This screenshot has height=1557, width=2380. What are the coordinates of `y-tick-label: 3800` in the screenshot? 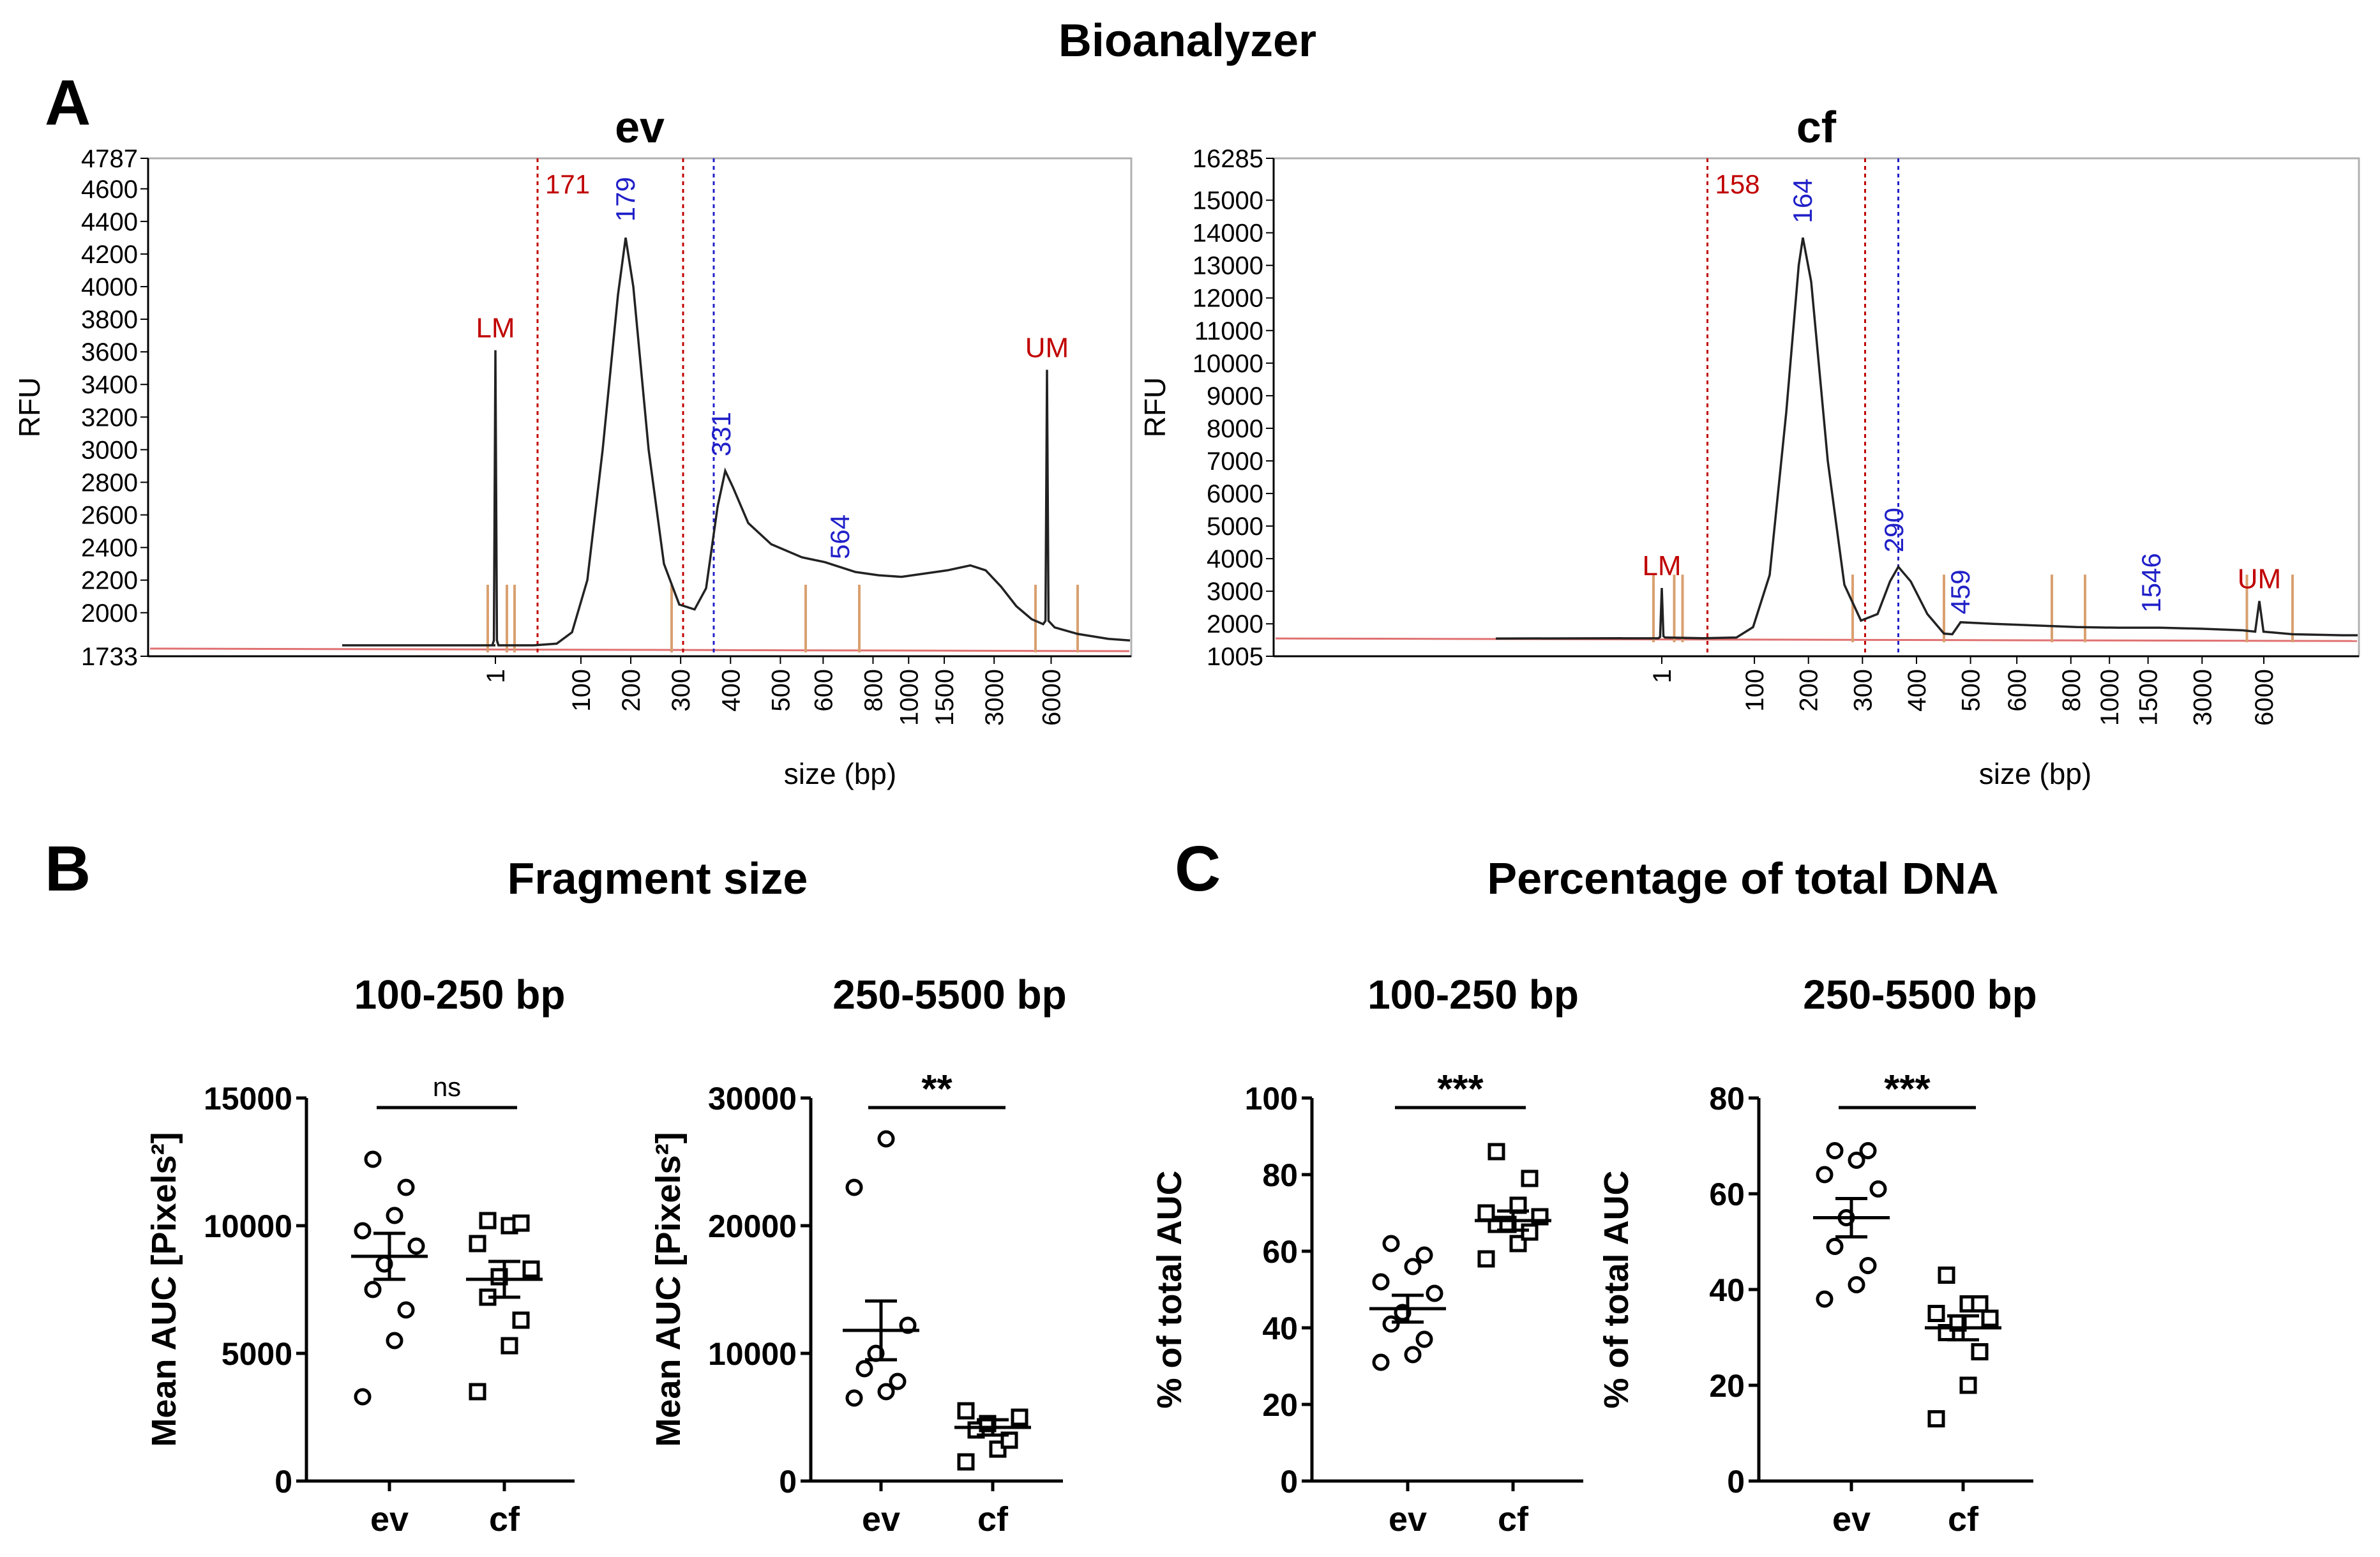 It's located at (109, 320).